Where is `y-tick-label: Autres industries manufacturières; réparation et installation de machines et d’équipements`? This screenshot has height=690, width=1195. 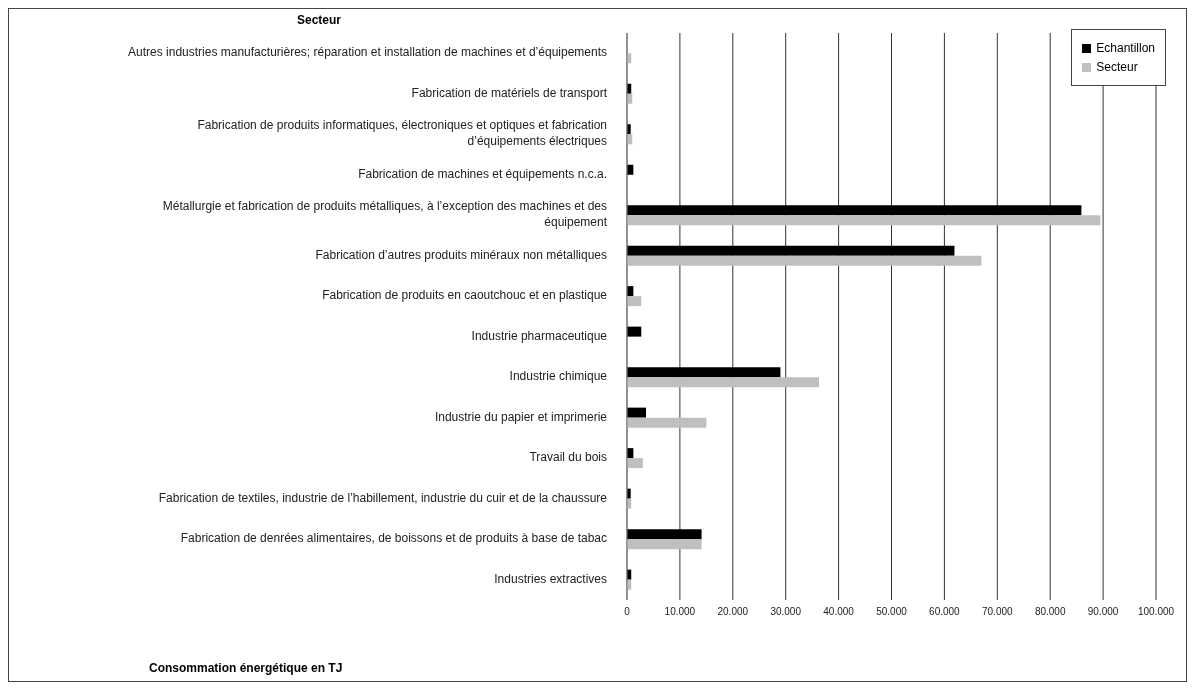 y-tick-label: Autres industries manufacturières; réparation et installation de machines et d’équipements is located at coordinates (367, 52).